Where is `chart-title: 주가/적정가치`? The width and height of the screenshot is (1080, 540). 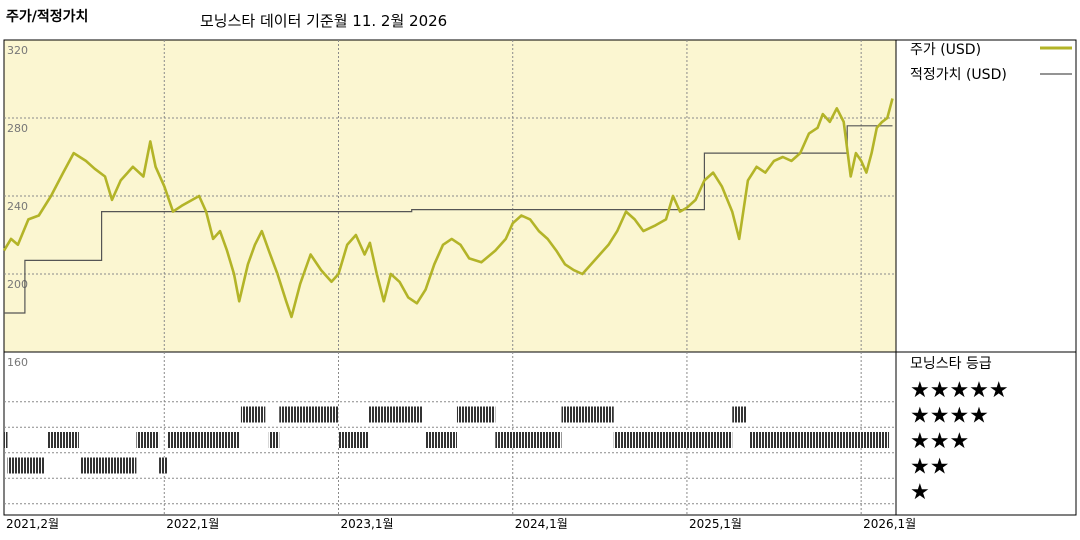
chart-title: 주가/적정가치 is located at coordinates (47, 17).